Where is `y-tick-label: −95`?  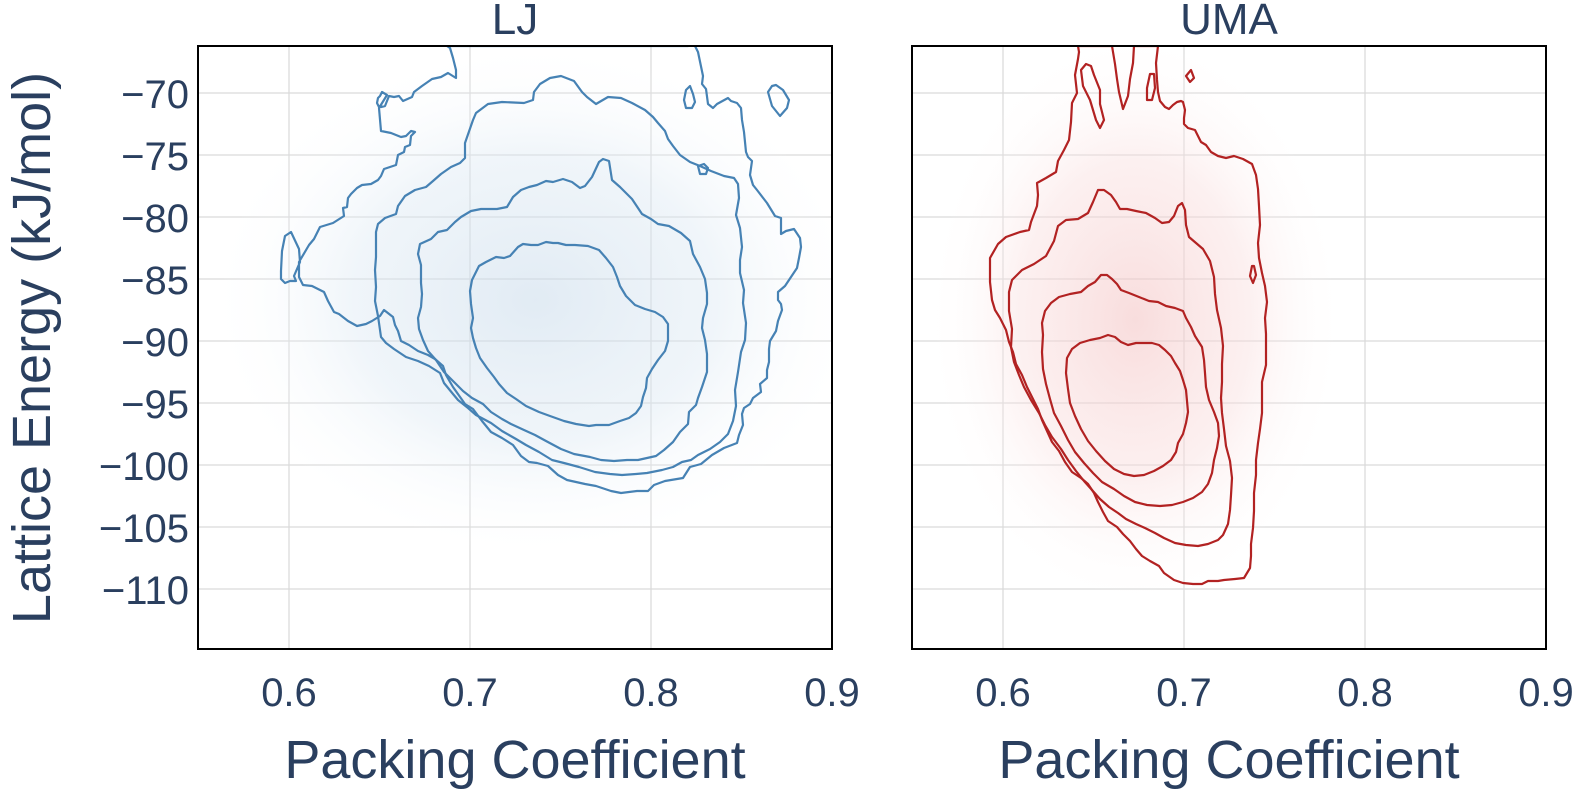
y-tick-label: −95 is located at coordinates (155, 405).